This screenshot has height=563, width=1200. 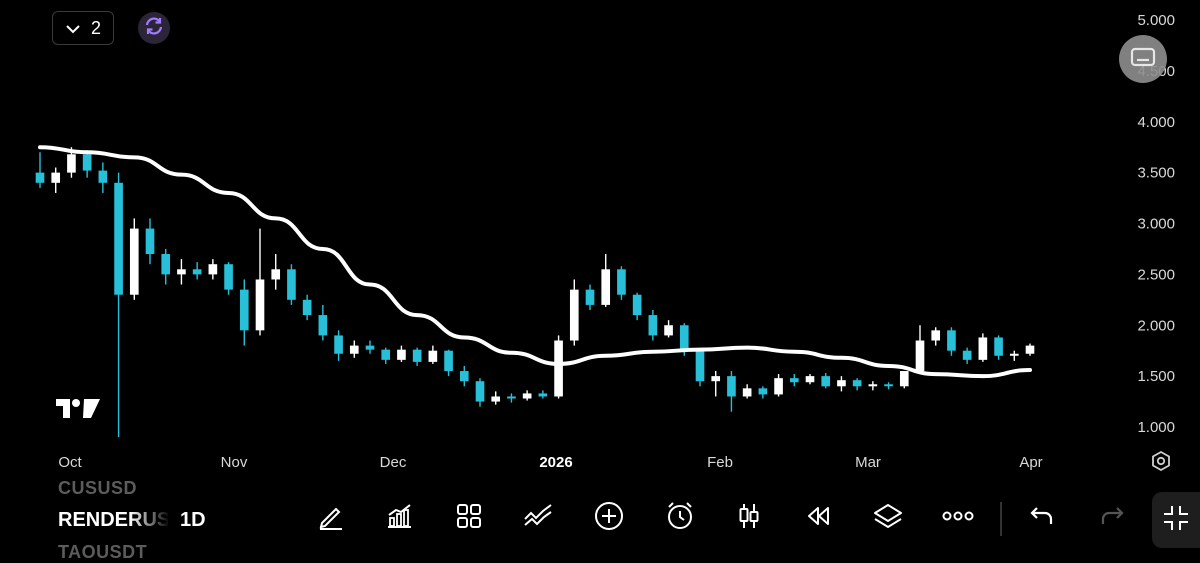 I want to click on replay-button, so click(x=818, y=518).